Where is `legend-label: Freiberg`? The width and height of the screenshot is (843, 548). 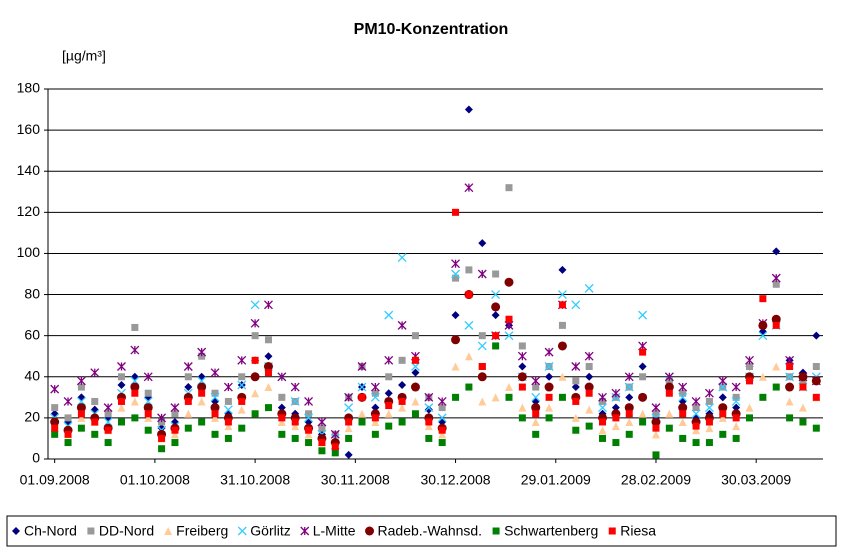 legend-label: Freiberg is located at coordinates (202, 531).